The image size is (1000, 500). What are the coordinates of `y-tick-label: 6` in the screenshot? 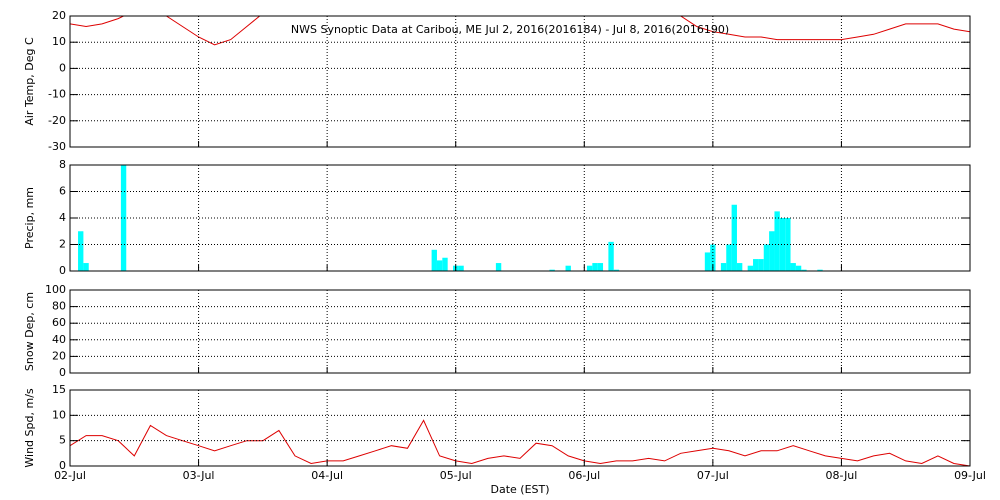 It's located at (62, 191).